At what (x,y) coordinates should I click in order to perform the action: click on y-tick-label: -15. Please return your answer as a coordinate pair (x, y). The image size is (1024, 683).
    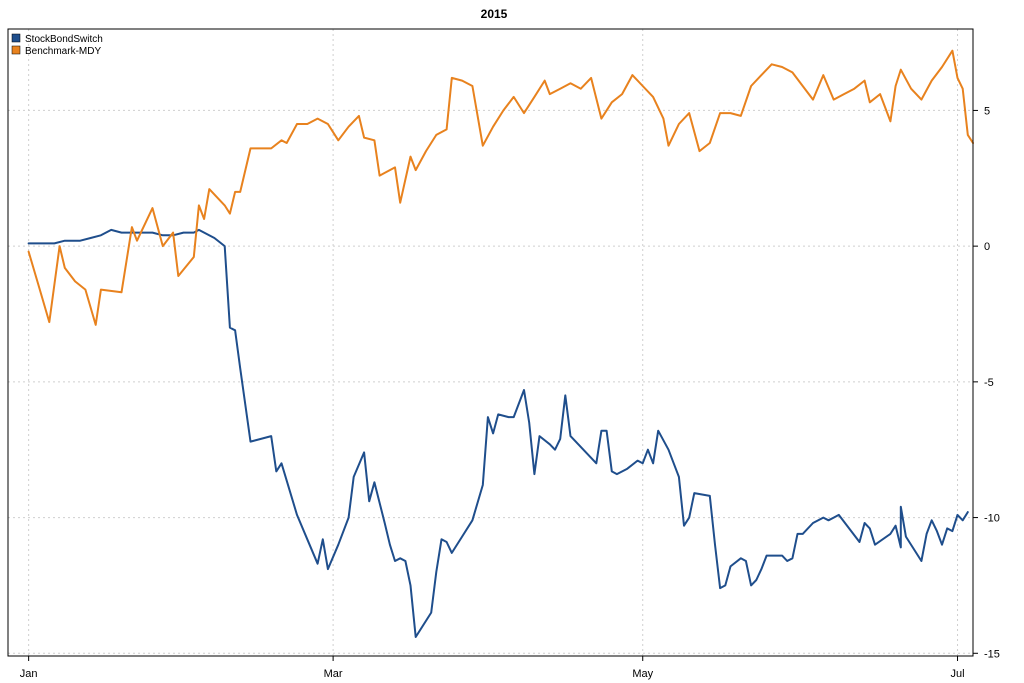
    Looking at the image, I should click on (992, 654).